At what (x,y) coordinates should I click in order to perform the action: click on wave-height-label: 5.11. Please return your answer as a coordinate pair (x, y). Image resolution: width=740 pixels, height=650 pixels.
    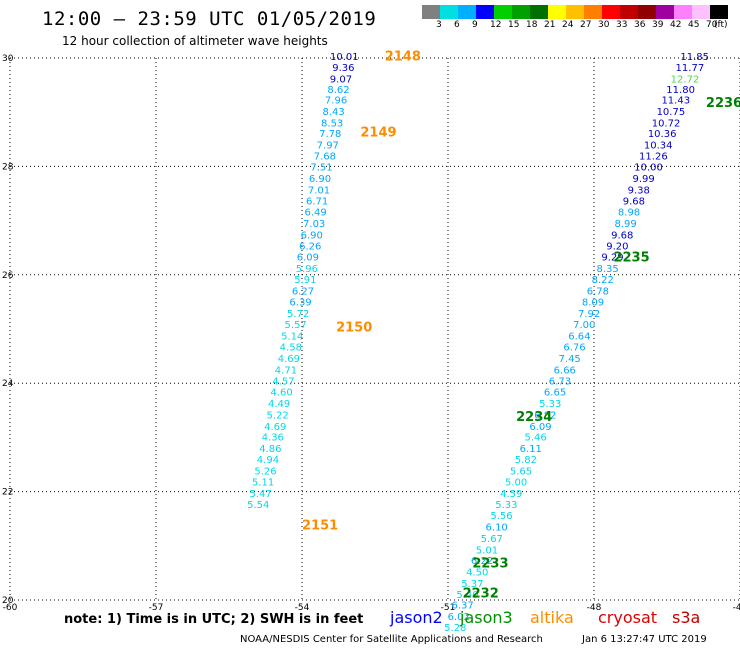
    Looking at the image, I should click on (263, 483).